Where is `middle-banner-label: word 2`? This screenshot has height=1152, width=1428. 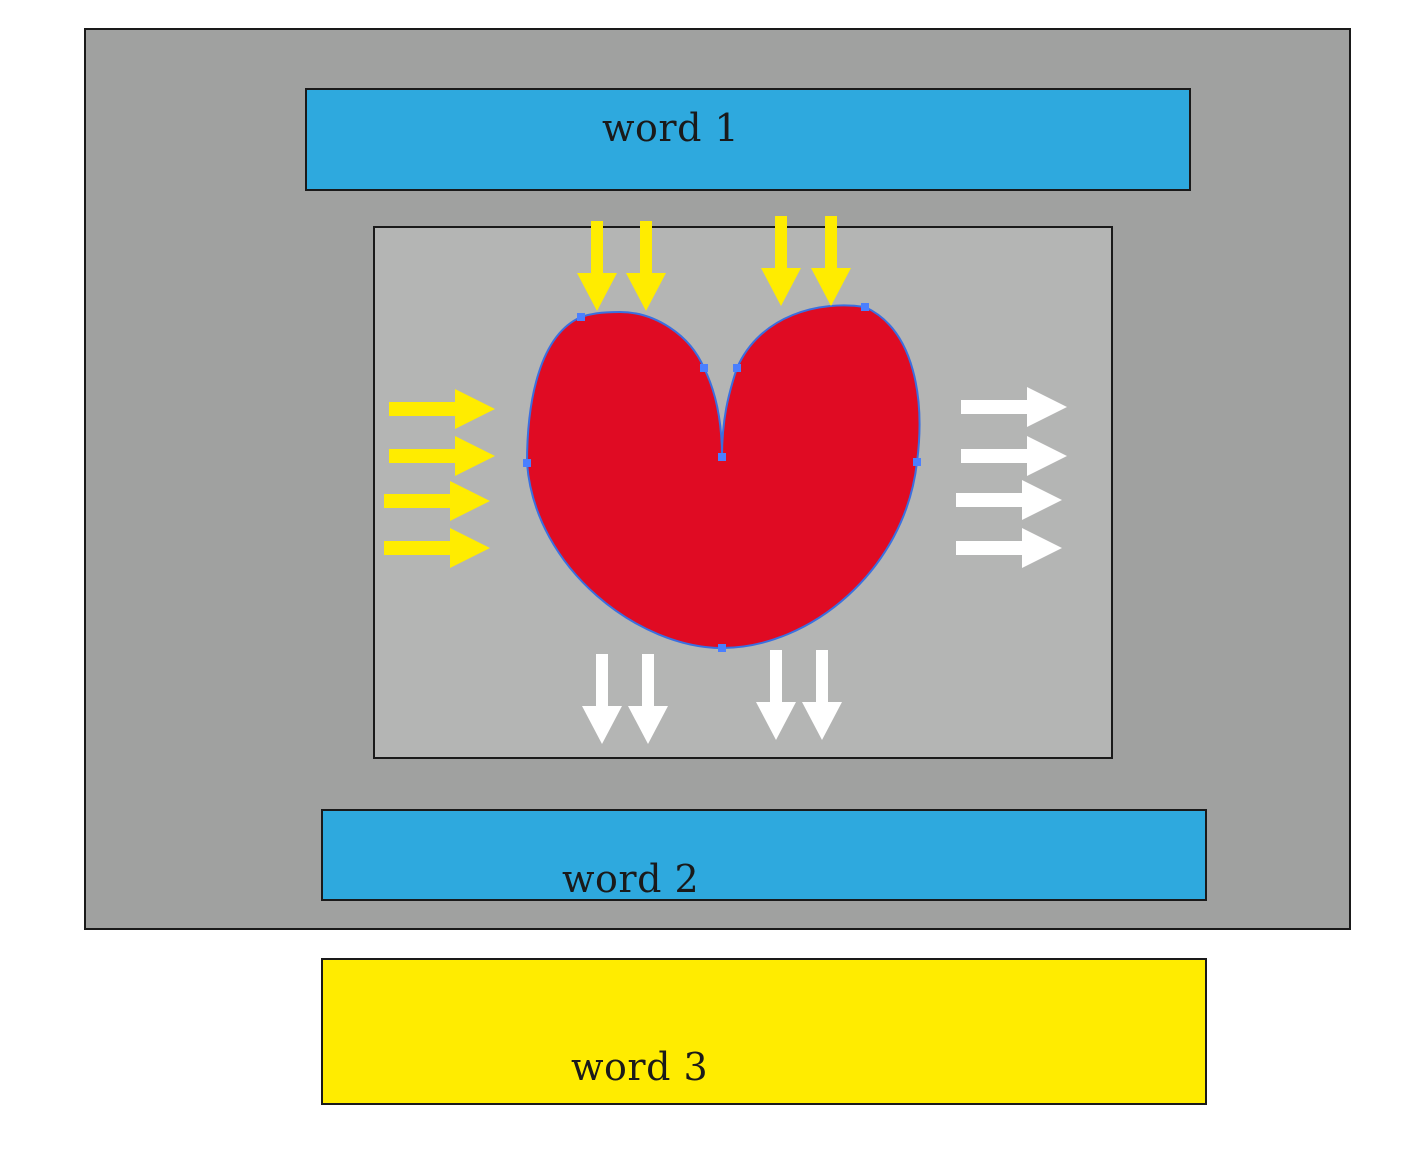 middle-banner-label: word 2 is located at coordinates (631, 879).